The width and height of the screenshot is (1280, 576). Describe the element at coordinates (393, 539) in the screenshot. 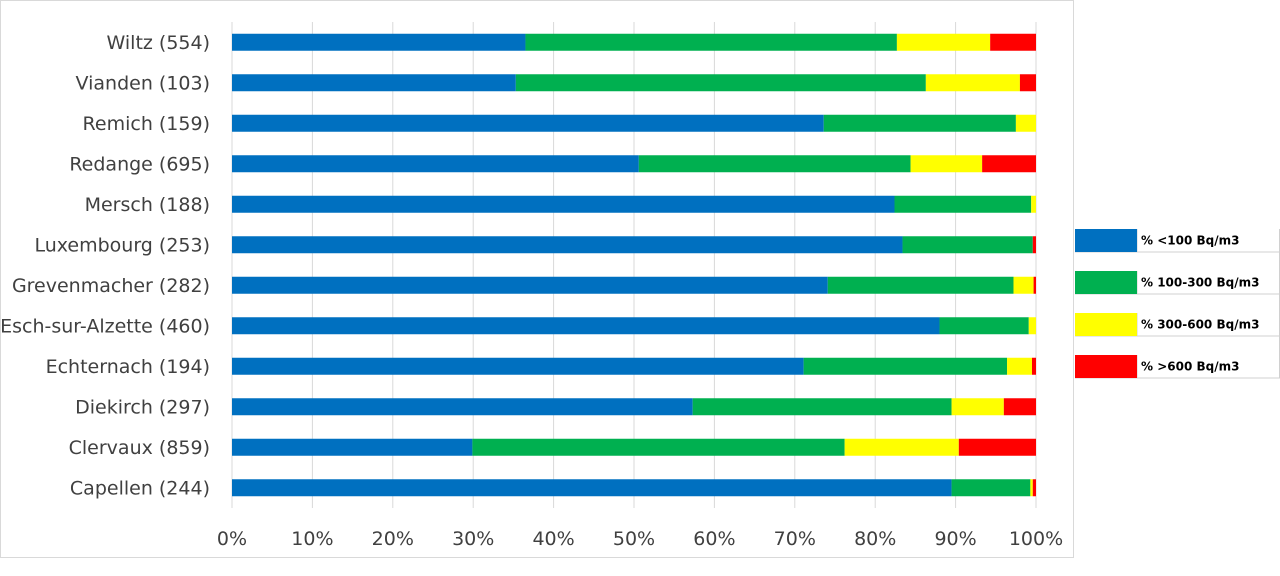

I see `x-tick-label: 20%` at that location.